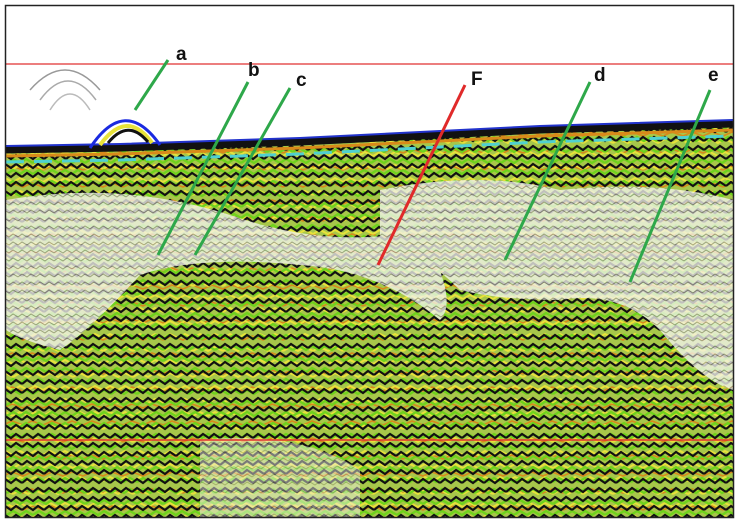 This screenshot has height=523, width=739. I want to click on label: a, so click(181, 54).